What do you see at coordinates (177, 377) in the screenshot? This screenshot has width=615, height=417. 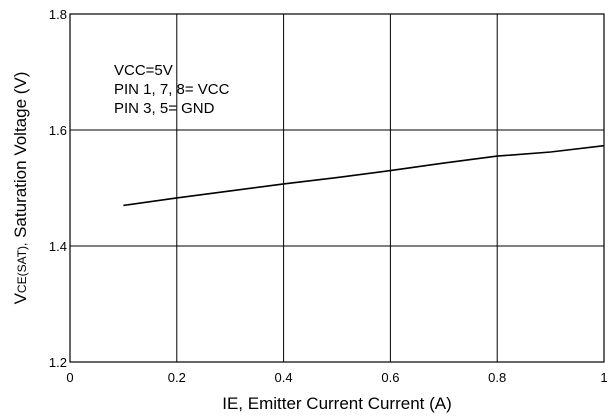 I see `x-tick-label: 0.2` at bounding box center [177, 377].